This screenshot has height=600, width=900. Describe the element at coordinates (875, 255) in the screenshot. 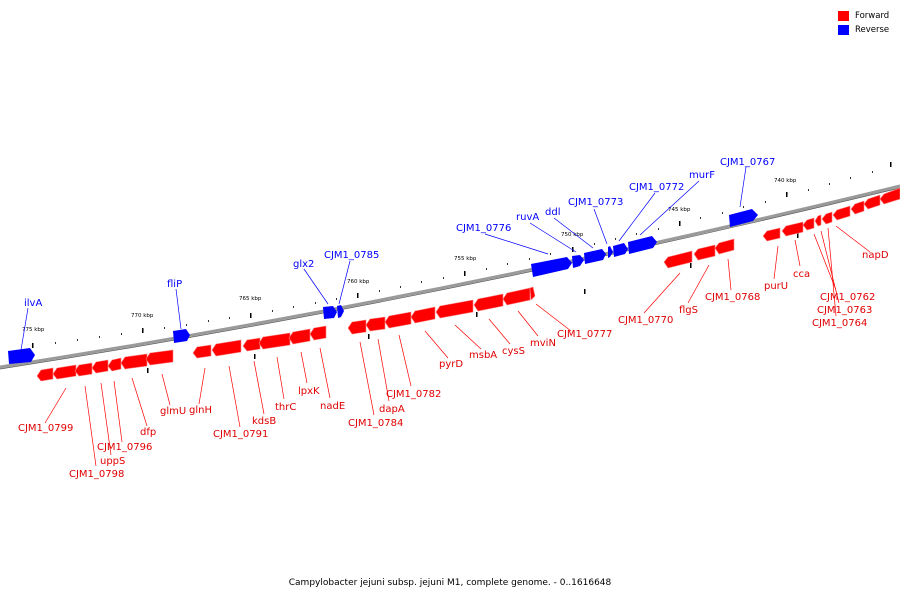

I see `gene-label-napD: napD` at that location.